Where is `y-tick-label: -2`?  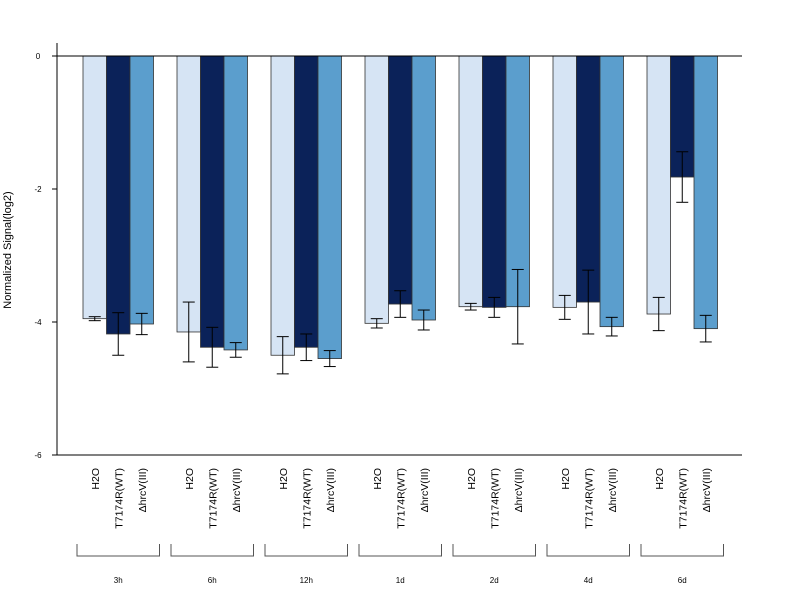 y-tick-label: -2 is located at coordinates (38, 189).